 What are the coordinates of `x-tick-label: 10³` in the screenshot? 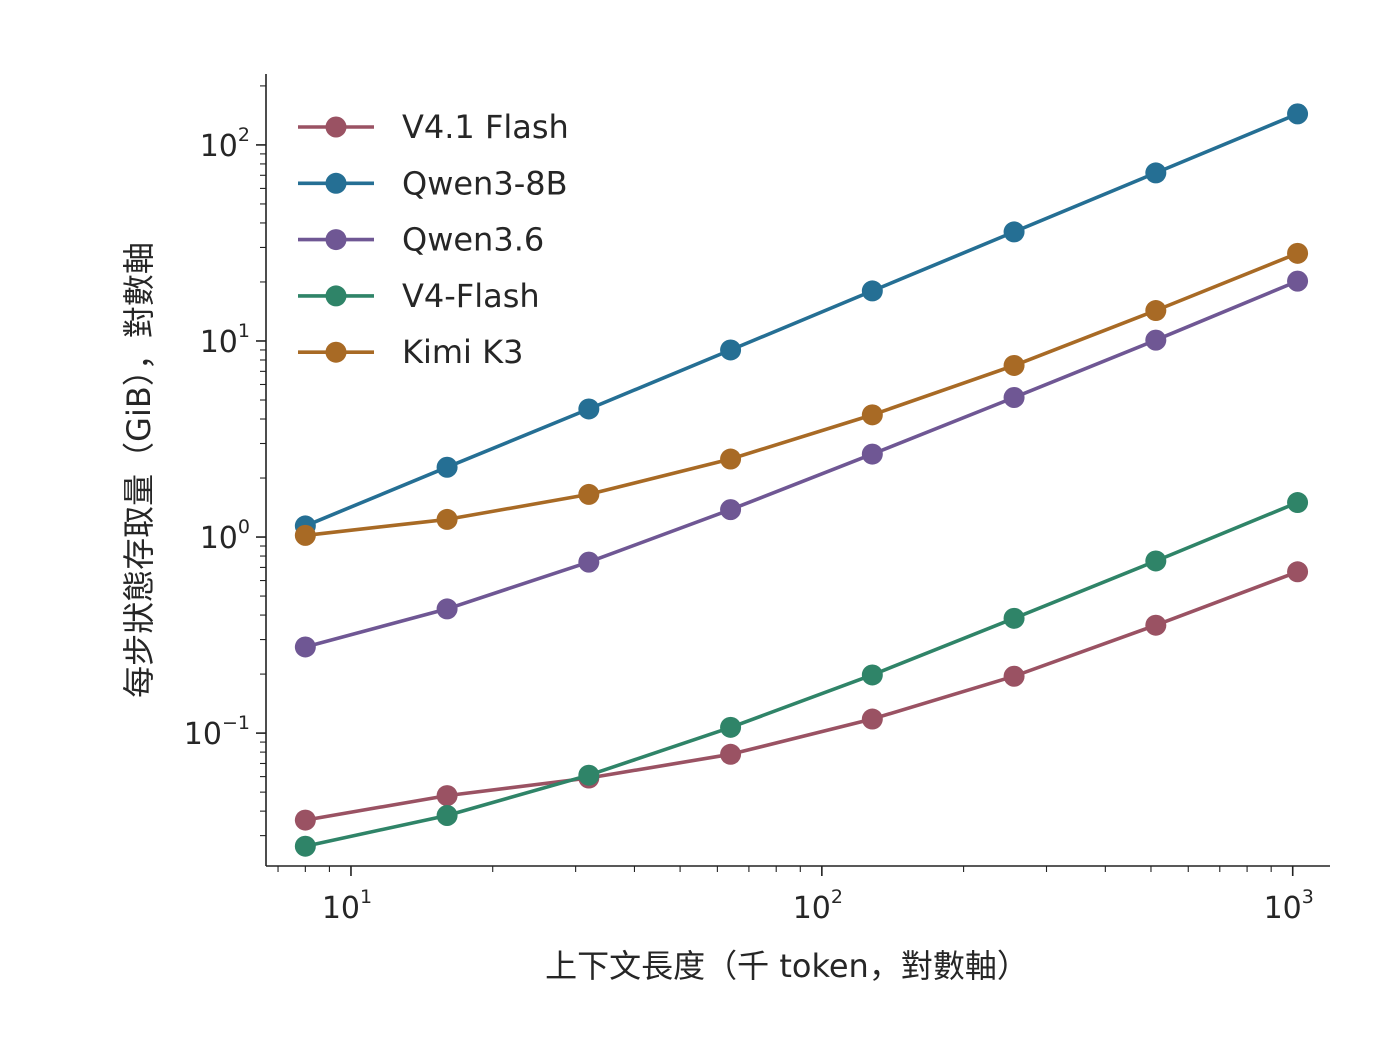 It's located at (1289, 906).